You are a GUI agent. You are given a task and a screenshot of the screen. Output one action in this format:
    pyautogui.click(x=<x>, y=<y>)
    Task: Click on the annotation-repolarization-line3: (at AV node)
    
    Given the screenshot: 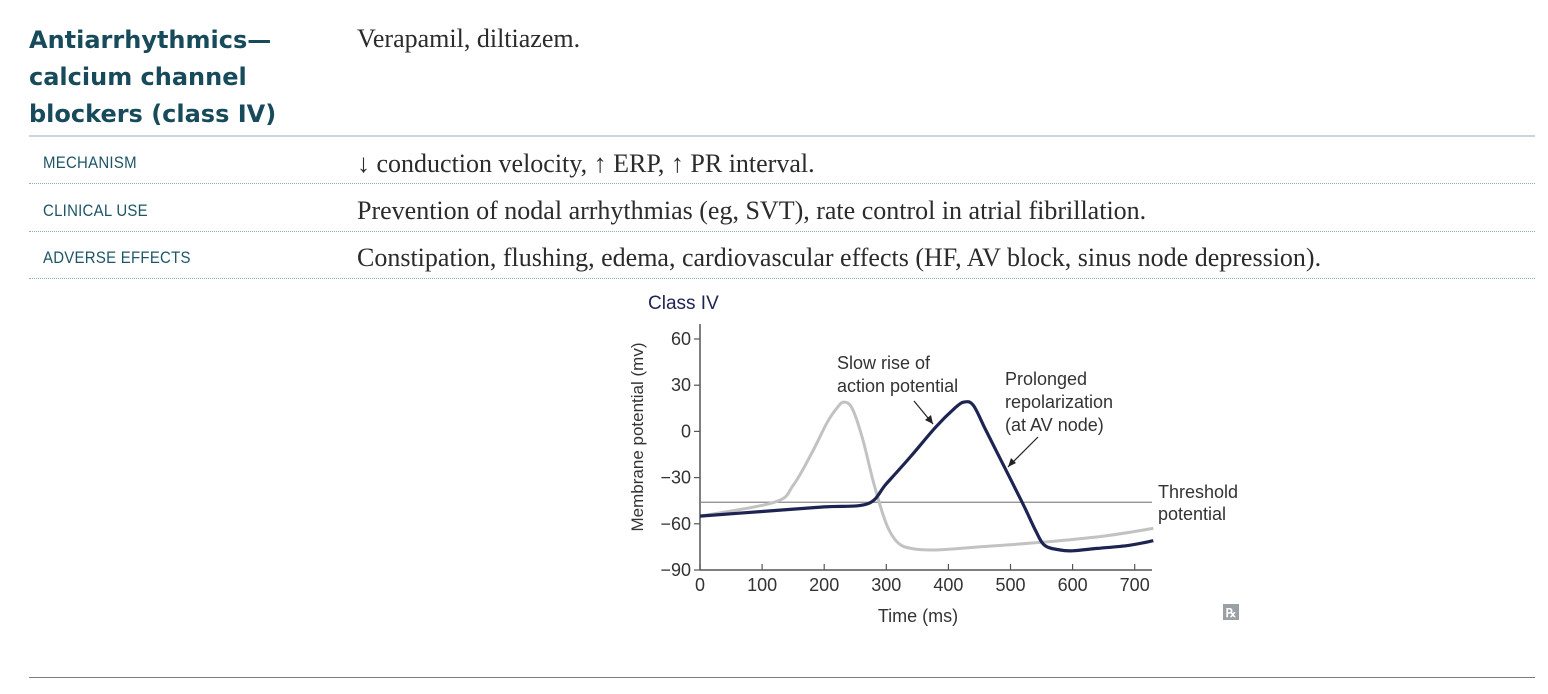 What is the action you would take?
    pyautogui.click(x=1054, y=425)
    